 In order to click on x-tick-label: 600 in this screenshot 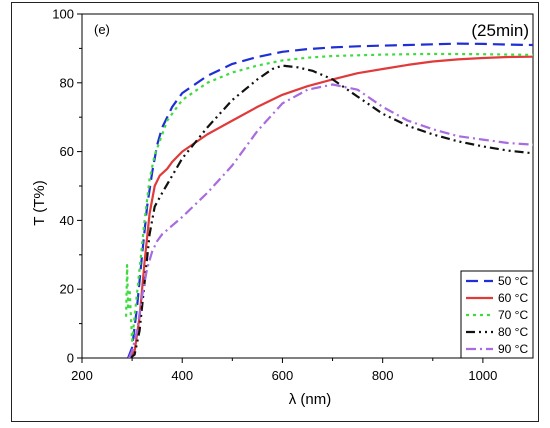, I will do `click(283, 375)`.